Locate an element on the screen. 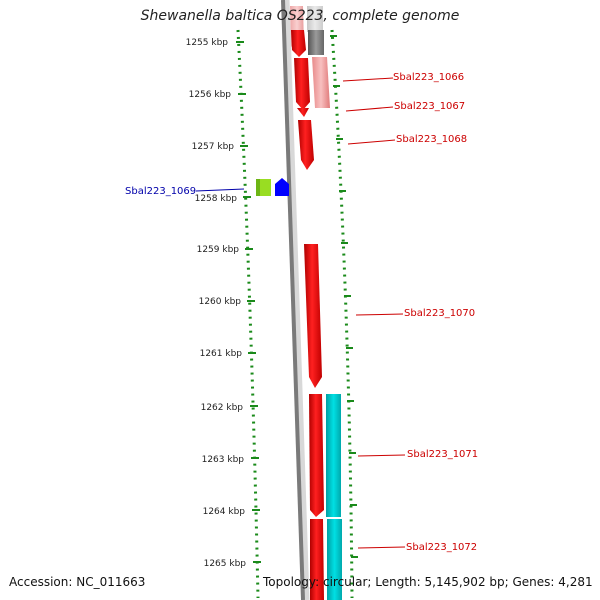 The width and height of the screenshot is (600, 600). left-dotted-track is located at coordinates (248, 314).